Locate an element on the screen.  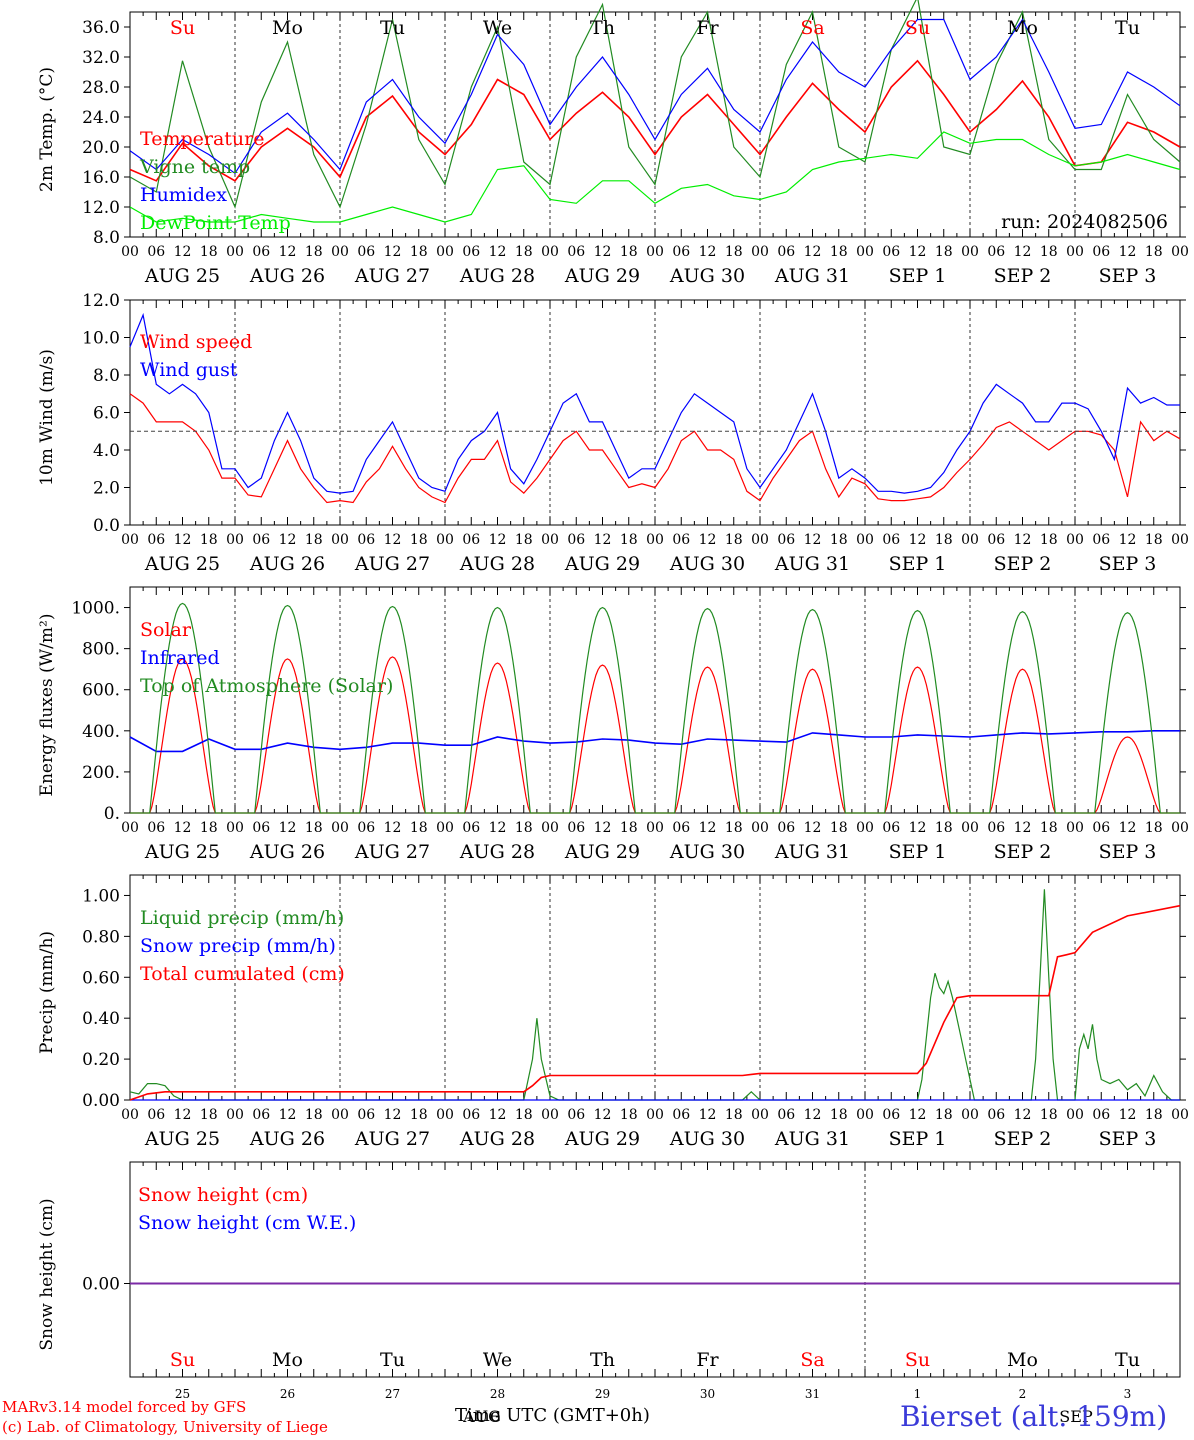
y-tick-label: 28.0 is located at coordinates (101, 88).